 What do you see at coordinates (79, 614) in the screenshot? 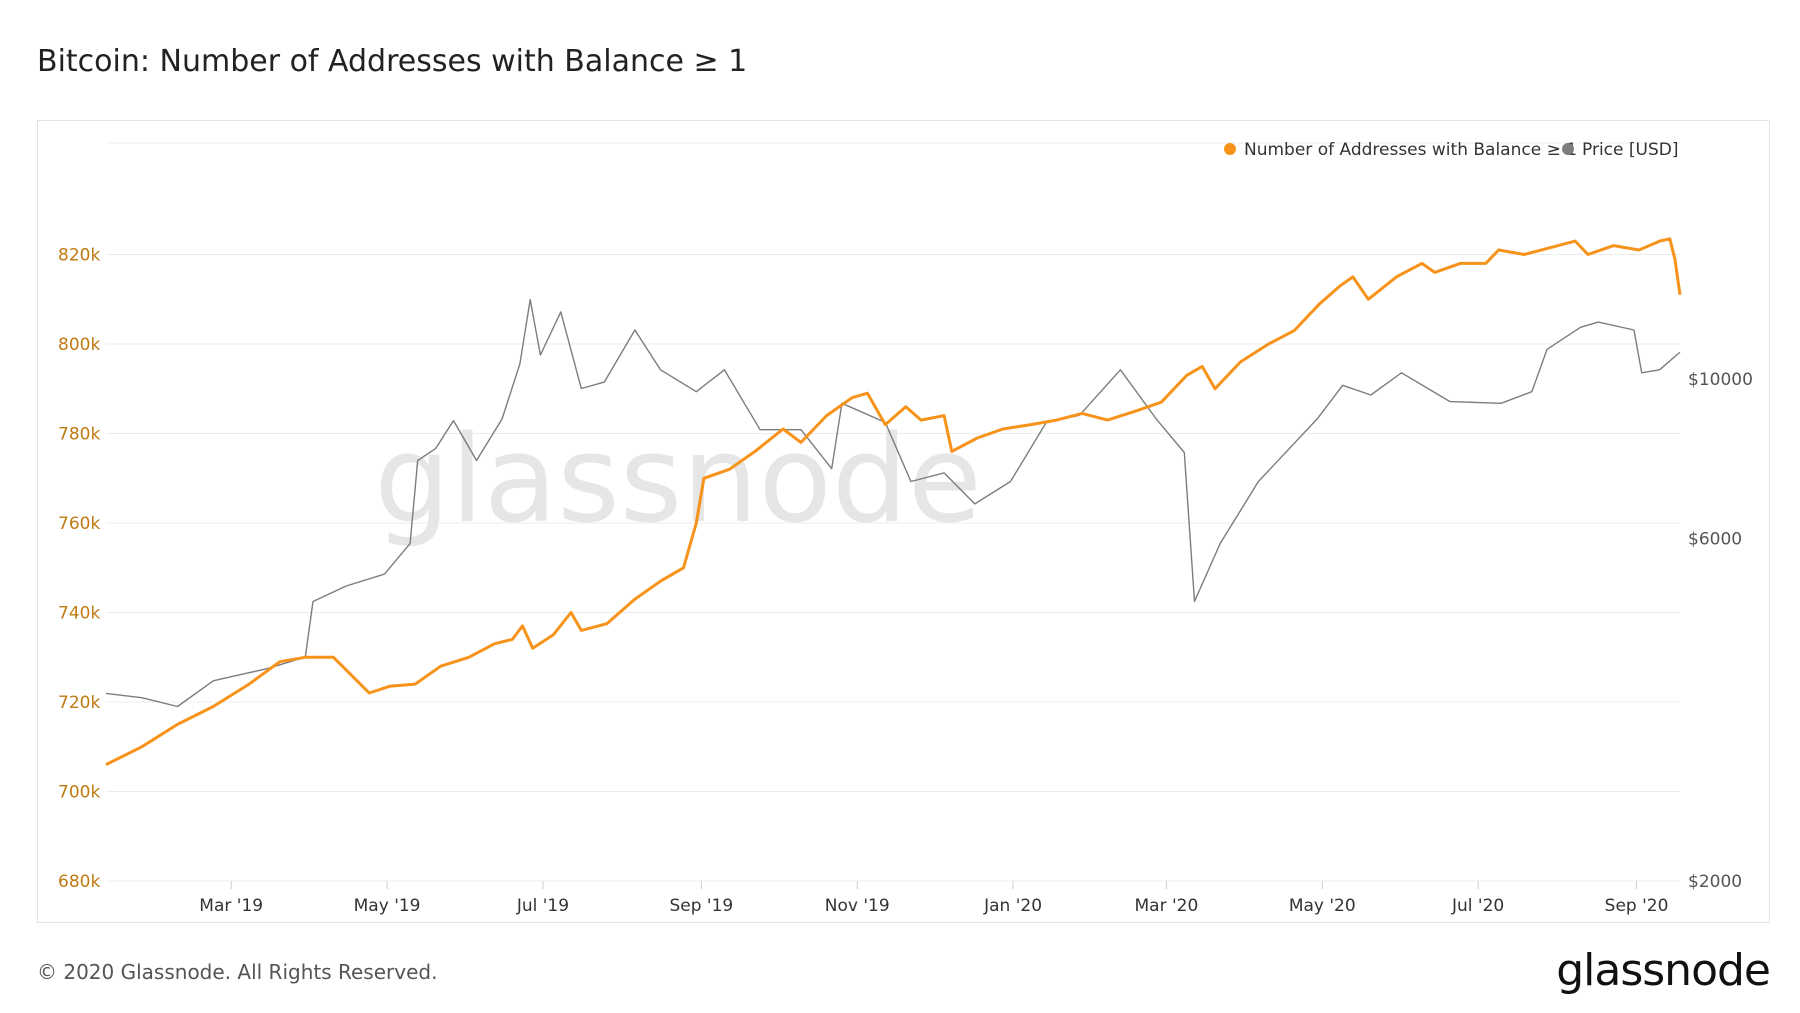
I see `left-y-tick-label: 740k` at bounding box center [79, 614].